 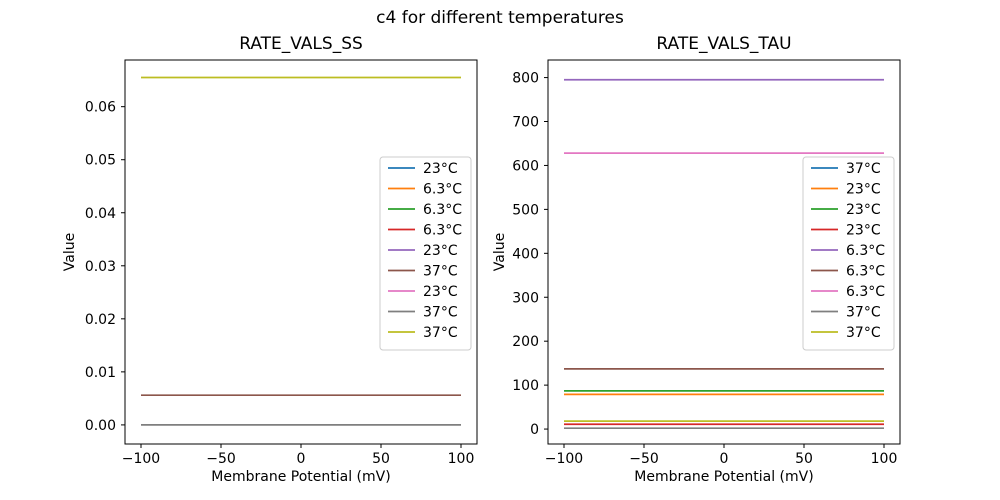 What do you see at coordinates (525, 166) in the screenshot?
I see `y-tick-label: 600` at bounding box center [525, 166].